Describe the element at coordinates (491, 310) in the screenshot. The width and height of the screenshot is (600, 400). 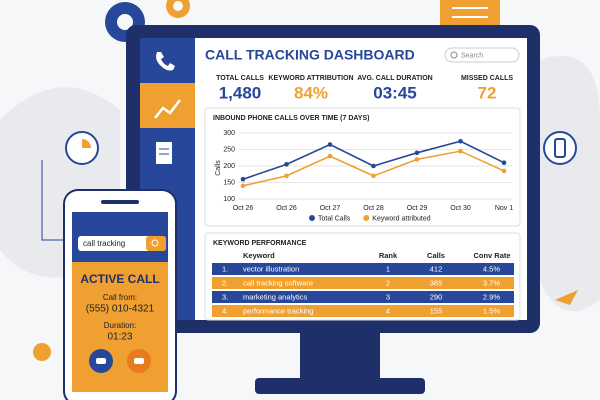
I see `table-cell: 1.5%` at that location.